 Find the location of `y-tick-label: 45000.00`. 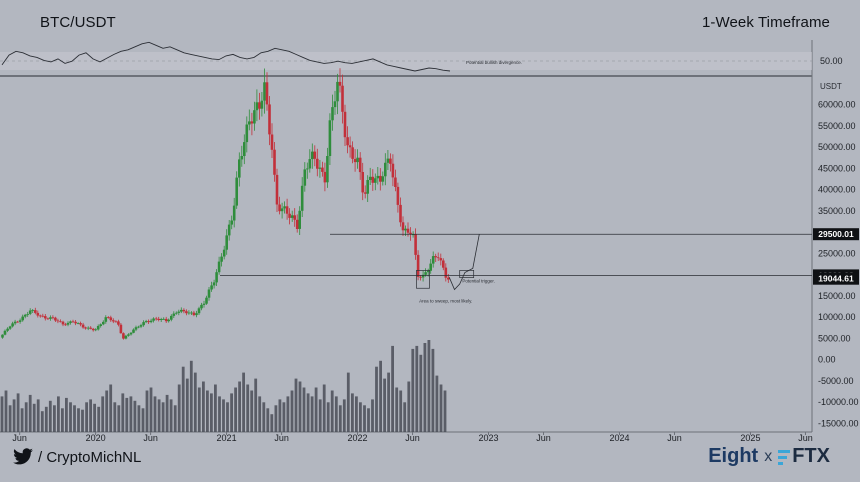

y-tick-label: 45000.00 is located at coordinates (837, 168).